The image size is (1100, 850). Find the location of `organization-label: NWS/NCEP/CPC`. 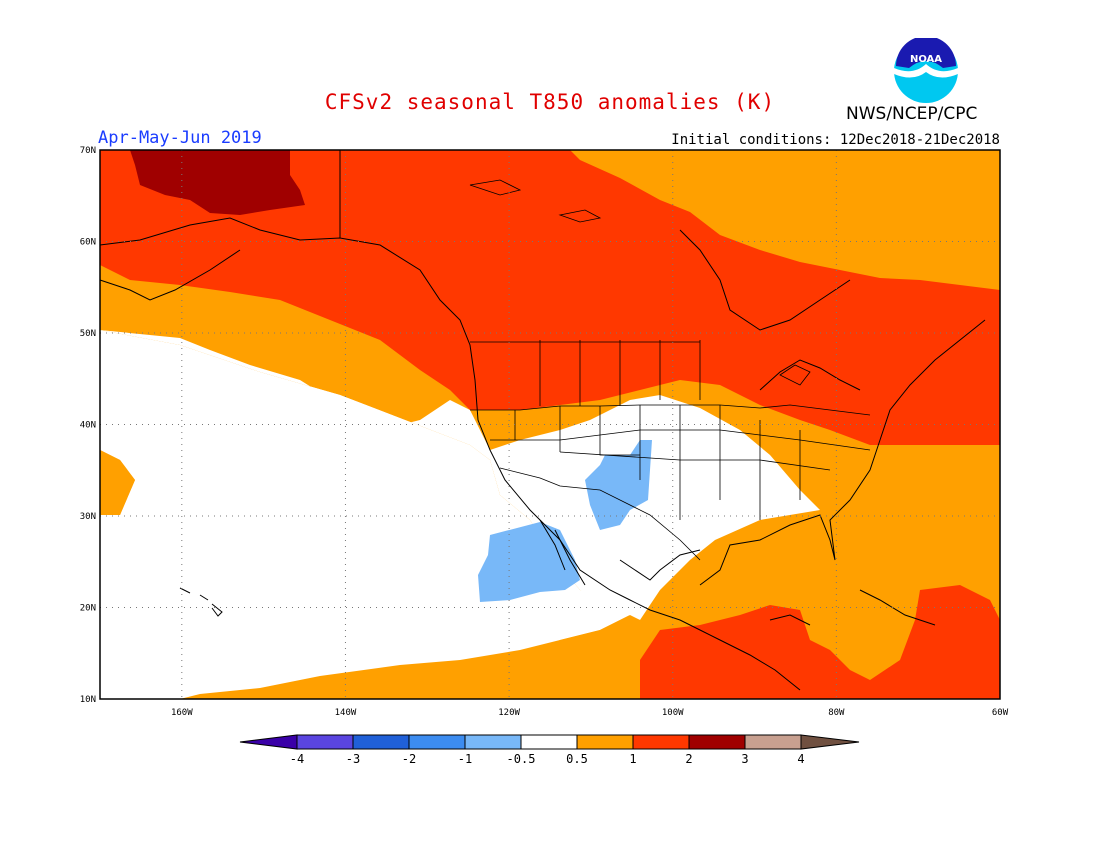

organization-label: NWS/NCEP/CPC is located at coordinates (912, 114).